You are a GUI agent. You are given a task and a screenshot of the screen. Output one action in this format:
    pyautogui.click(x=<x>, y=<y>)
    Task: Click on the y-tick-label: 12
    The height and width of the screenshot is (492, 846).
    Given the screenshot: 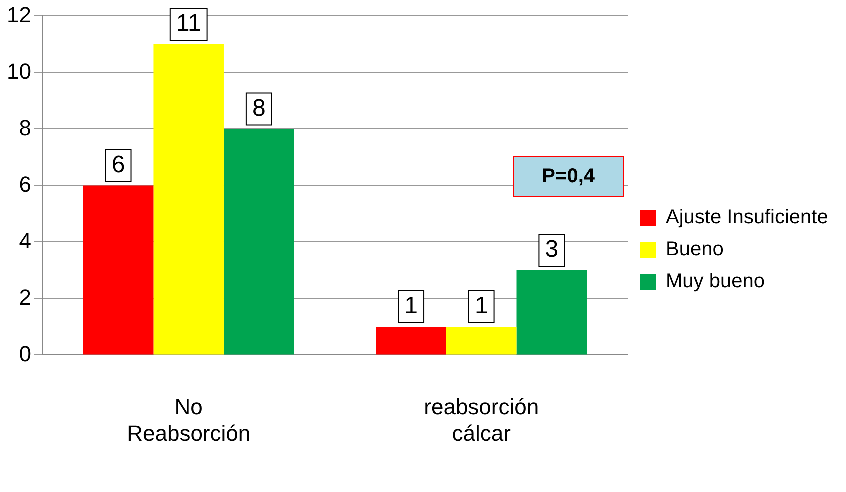 What is the action you would take?
    pyautogui.click(x=19, y=15)
    